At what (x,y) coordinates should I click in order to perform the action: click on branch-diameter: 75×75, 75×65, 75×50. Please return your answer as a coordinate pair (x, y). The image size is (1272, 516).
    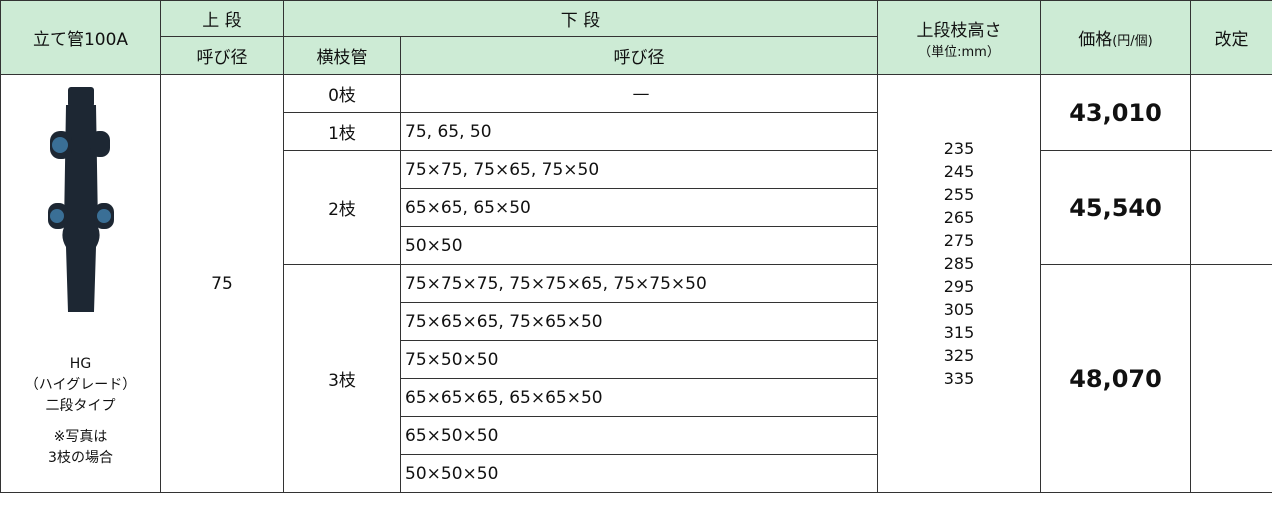
    Looking at the image, I should click on (639, 169).